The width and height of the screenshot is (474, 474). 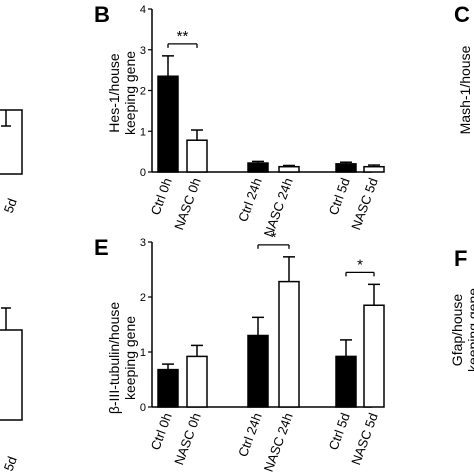 What do you see at coordinates (101, 247) in the screenshot?
I see `panel-e-letter: E` at bounding box center [101, 247].